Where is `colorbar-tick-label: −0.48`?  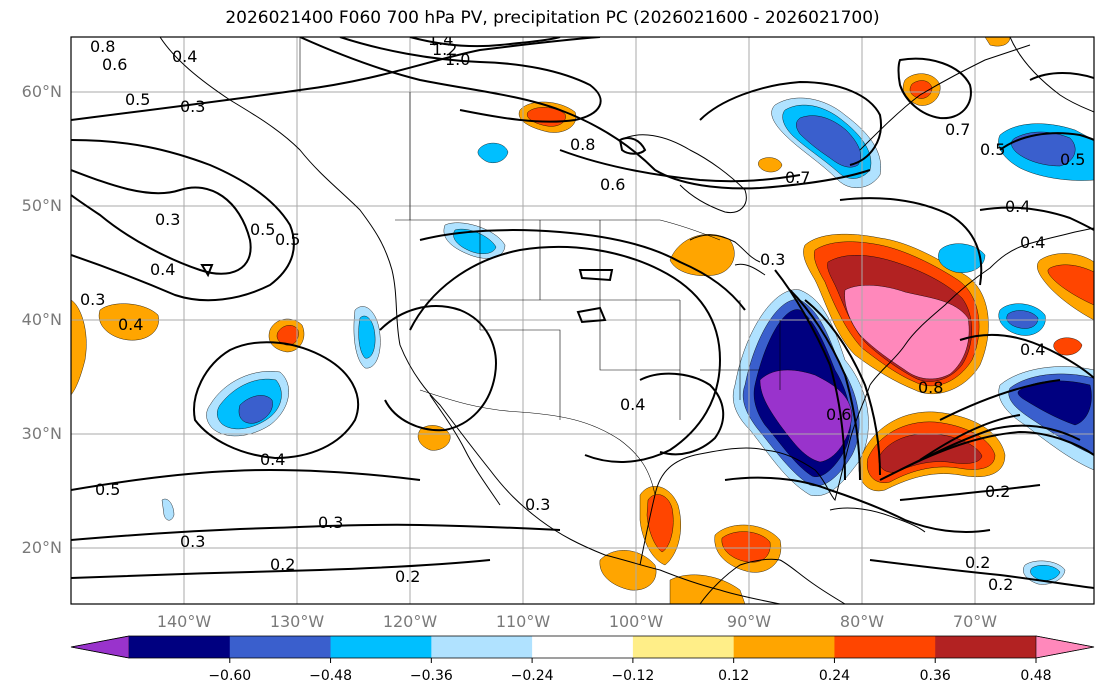
colorbar-tick-label: −0.48 is located at coordinates (330, 676).